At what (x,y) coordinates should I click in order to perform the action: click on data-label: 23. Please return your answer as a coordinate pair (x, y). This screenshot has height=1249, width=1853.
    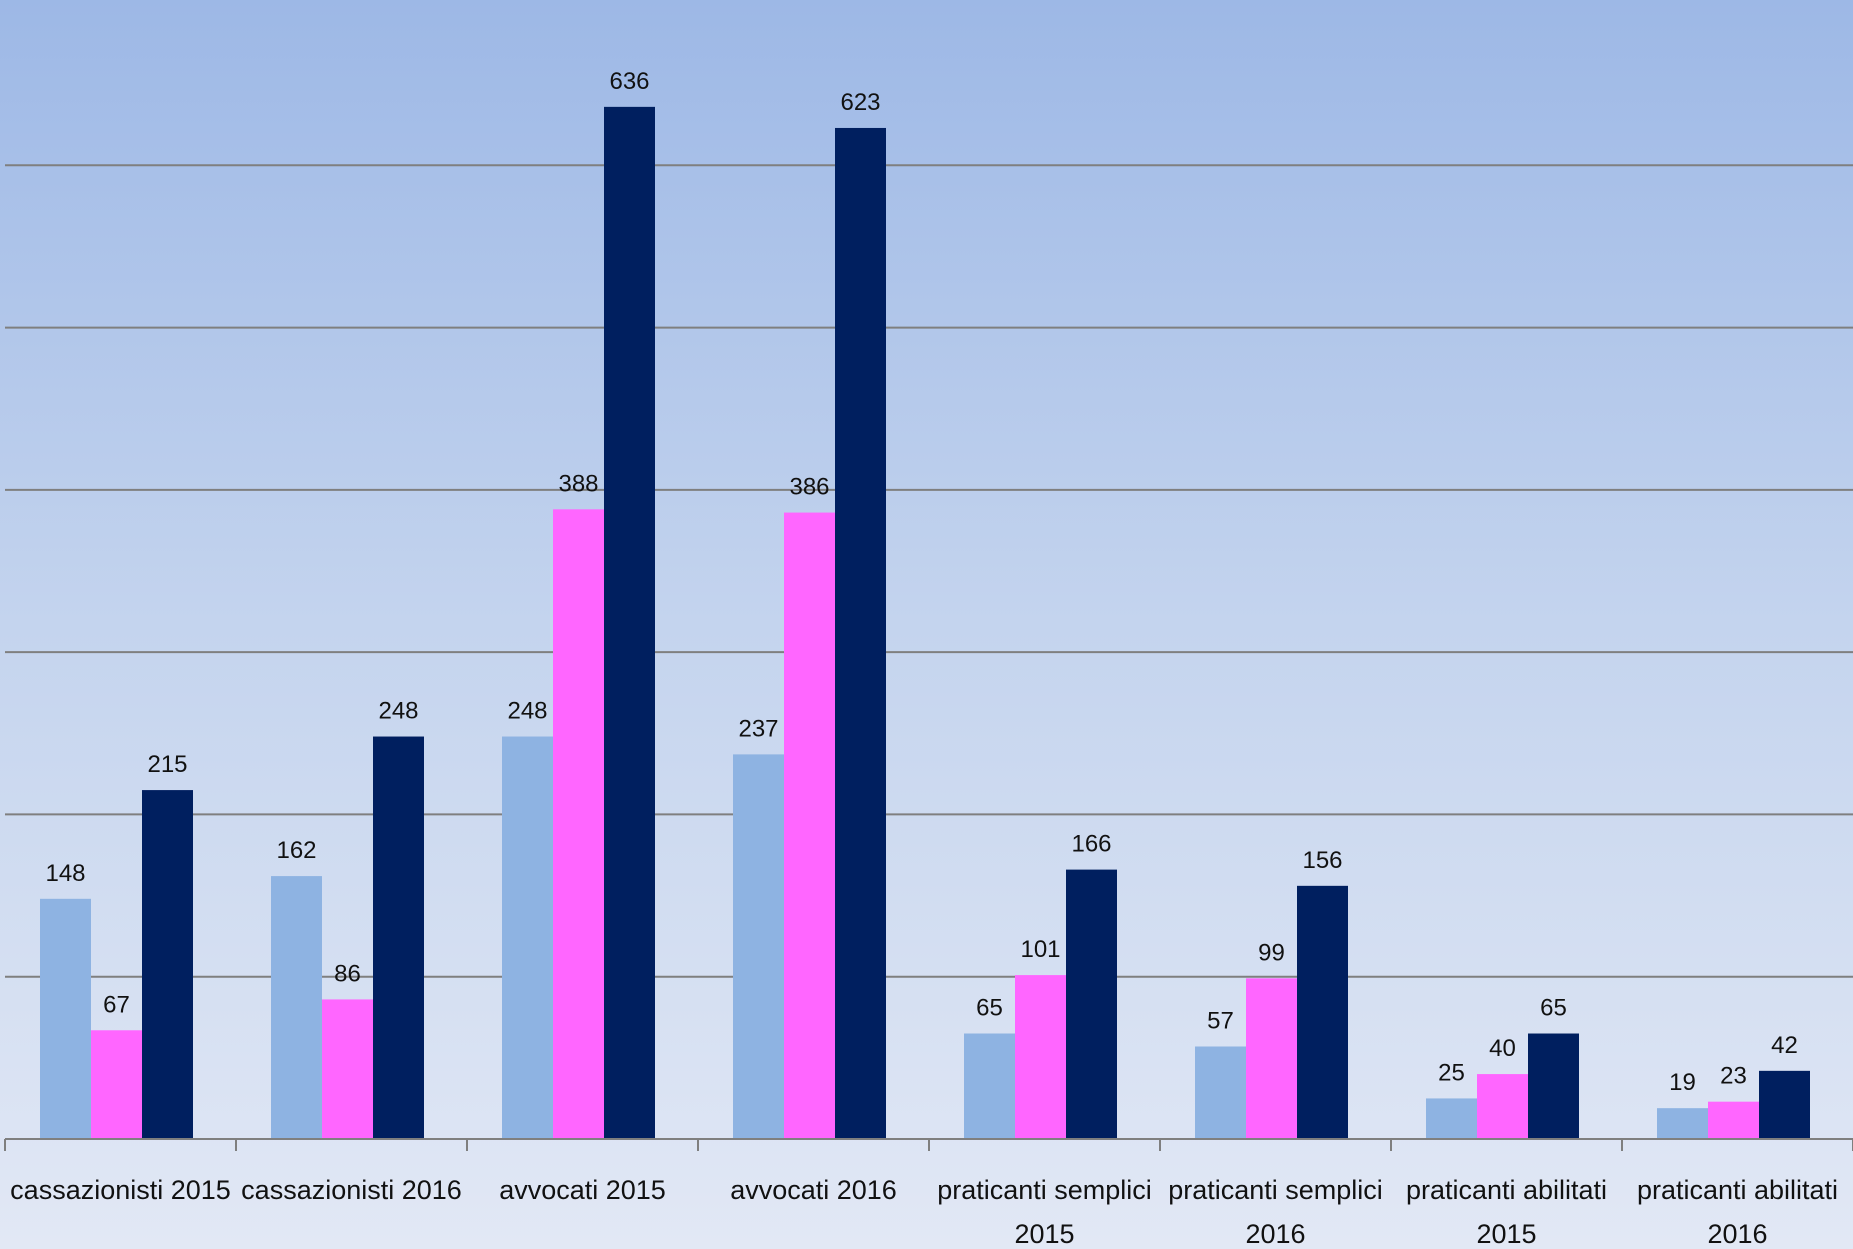
    Looking at the image, I should click on (1733, 1076).